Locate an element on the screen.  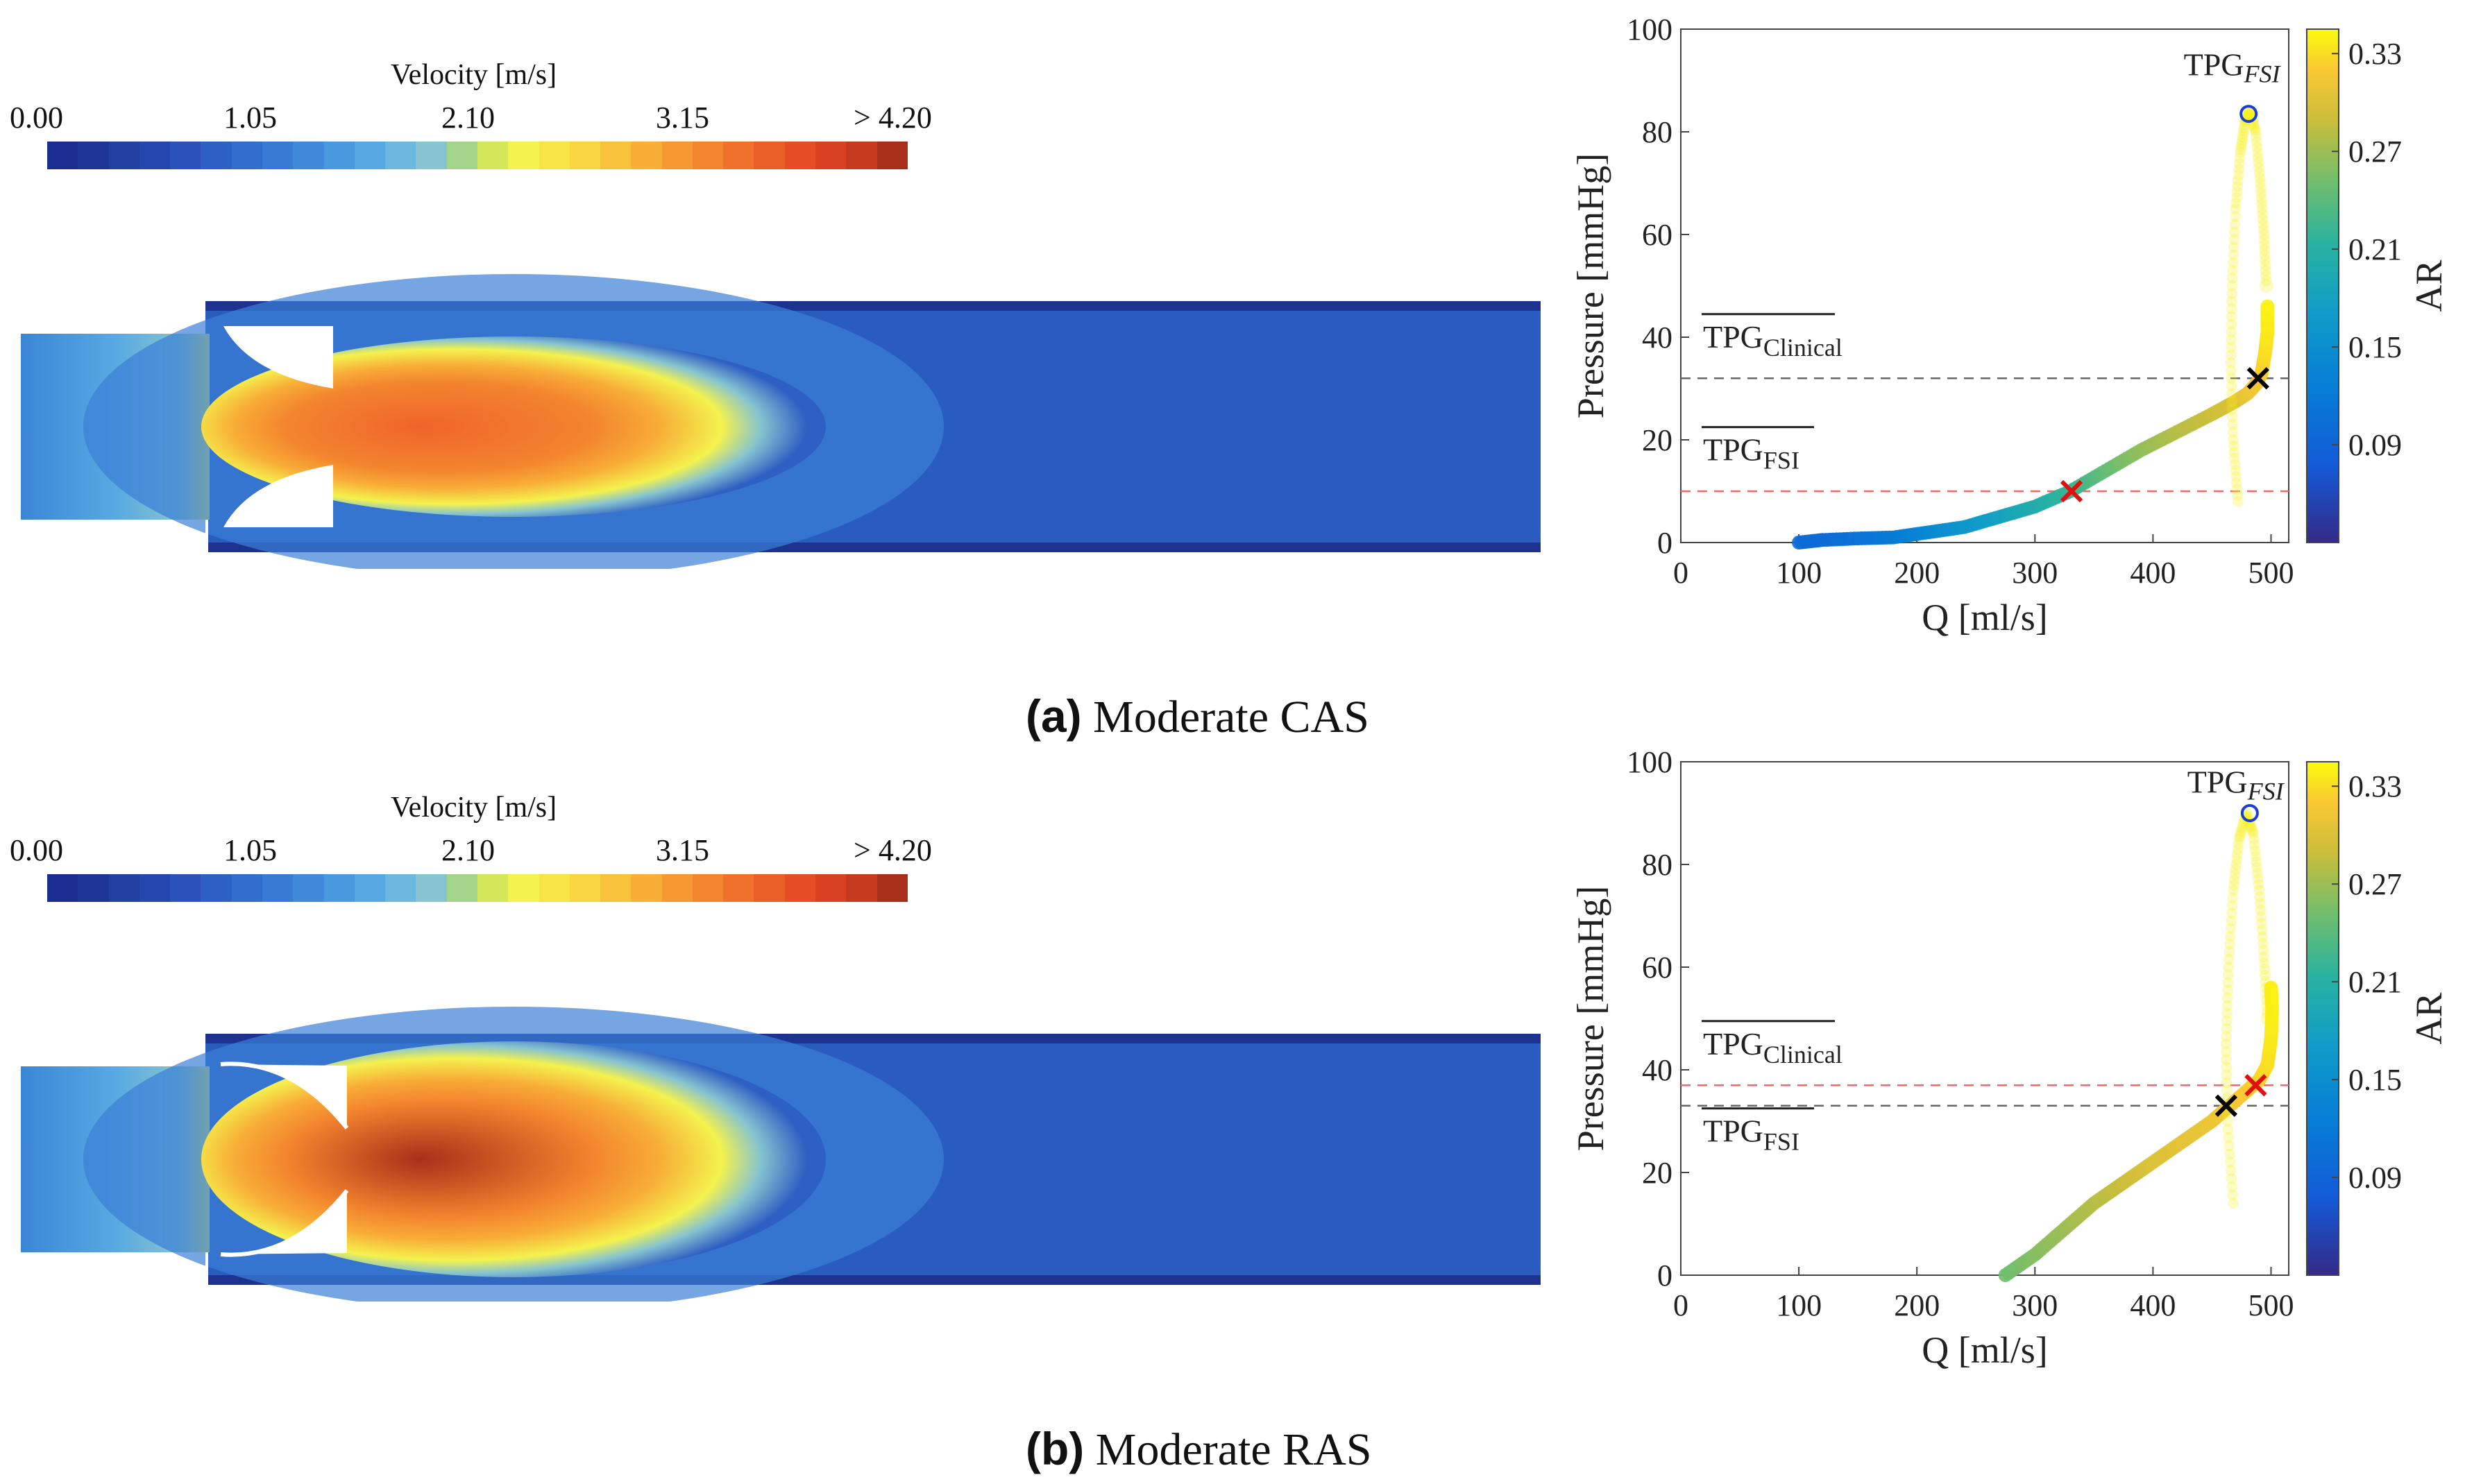
y-tick-label: 40 is located at coordinates (1657, 1070).